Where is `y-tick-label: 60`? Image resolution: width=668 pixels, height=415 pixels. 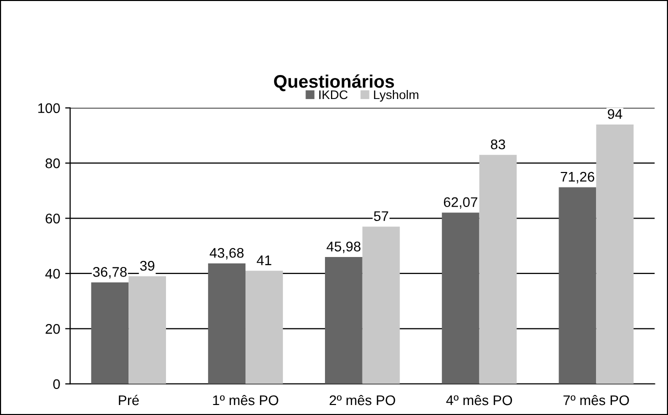 y-tick-label: 60 is located at coordinates (53, 219).